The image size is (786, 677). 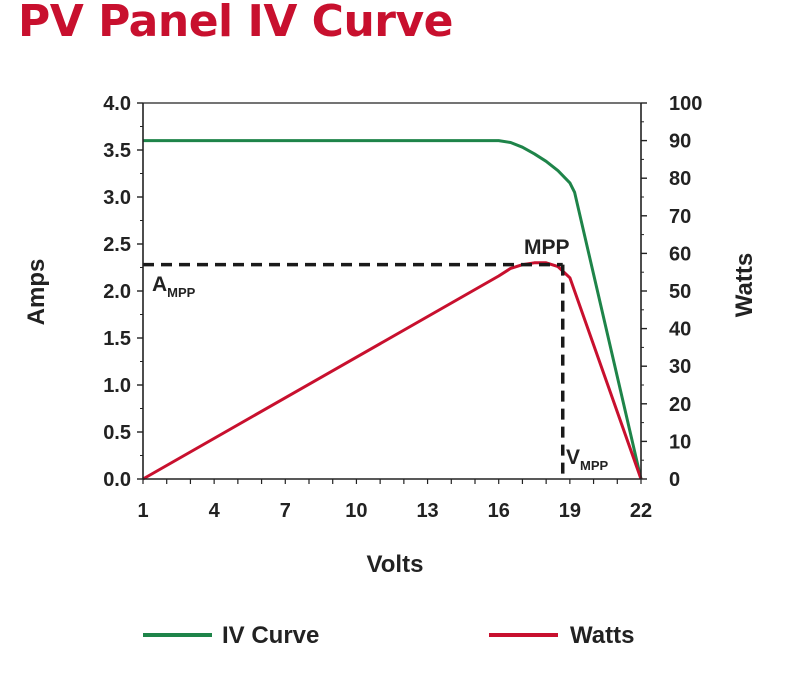 I want to click on legend-label-iv-curve: IV Curve, so click(x=270, y=635).